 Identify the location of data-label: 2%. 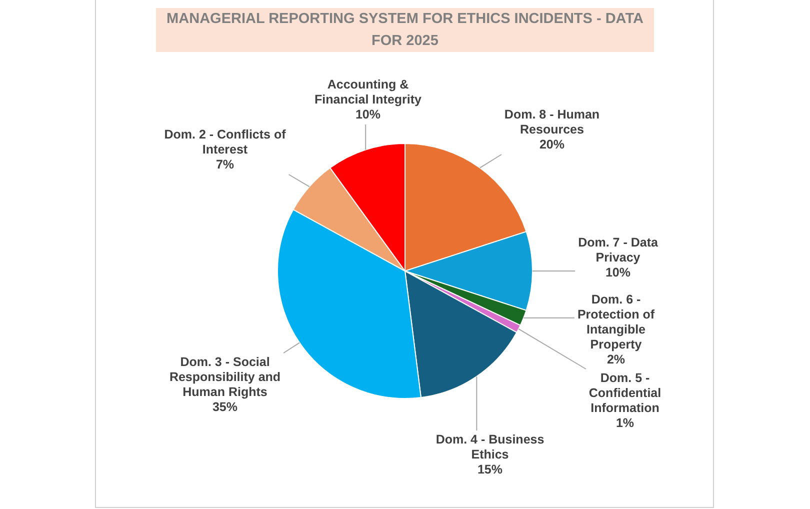
(616, 359).